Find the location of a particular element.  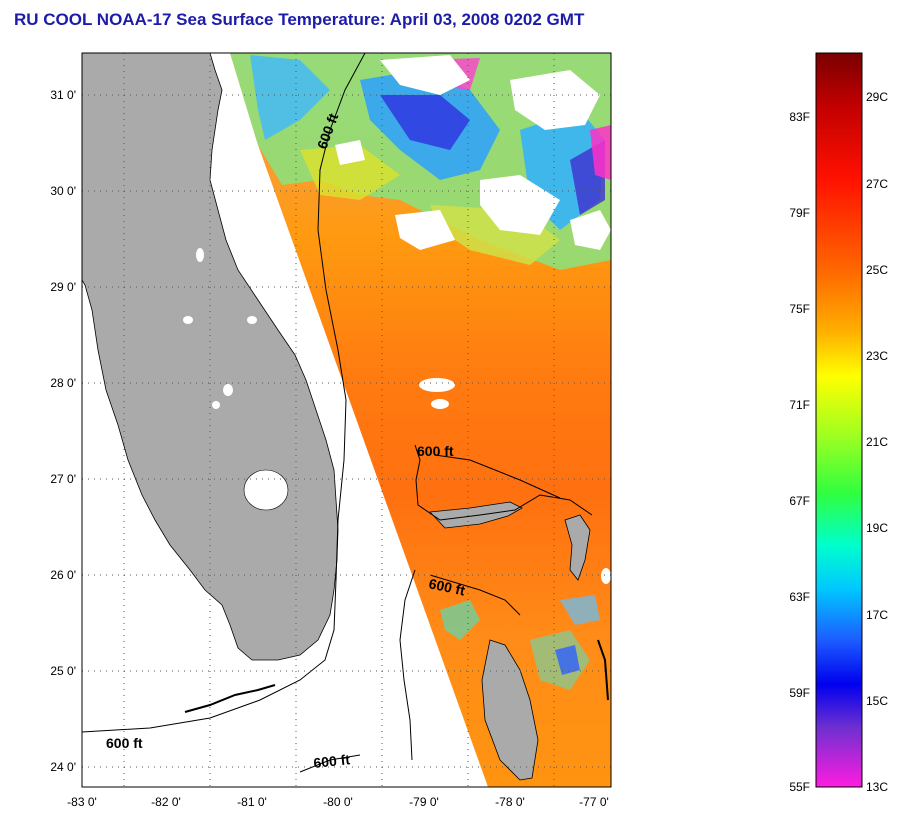

colorbar-f-label: 63F is located at coordinates (799, 597).